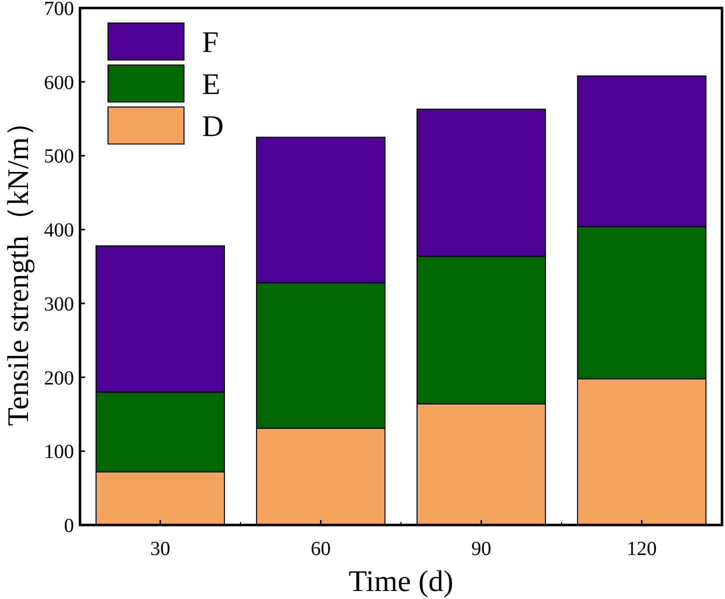 Image resolution: width=725 pixels, height=599 pixels. What do you see at coordinates (59, 378) in the screenshot?
I see `y-tick-label: 200` at bounding box center [59, 378].